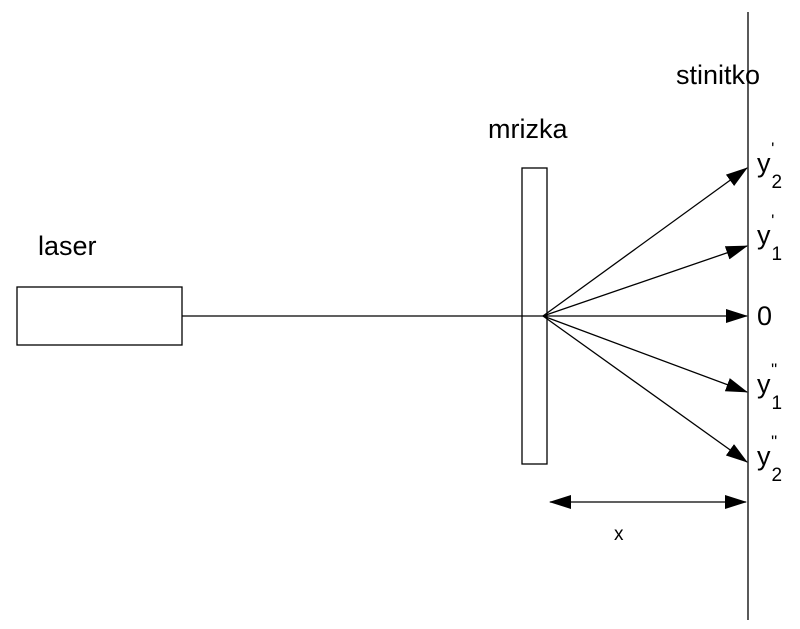 The image size is (800, 629). What do you see at coordinates (769, 166) in the screenshot?
I see `order-label-y2-prime: y2'` at bounding box center [769, 166].